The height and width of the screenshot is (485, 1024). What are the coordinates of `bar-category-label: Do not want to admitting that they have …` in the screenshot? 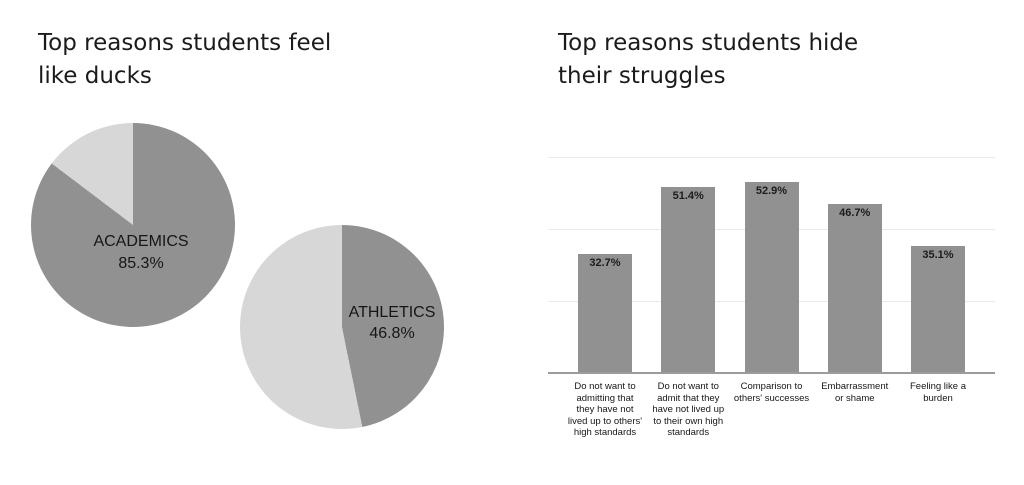 It's located at (605, 409).